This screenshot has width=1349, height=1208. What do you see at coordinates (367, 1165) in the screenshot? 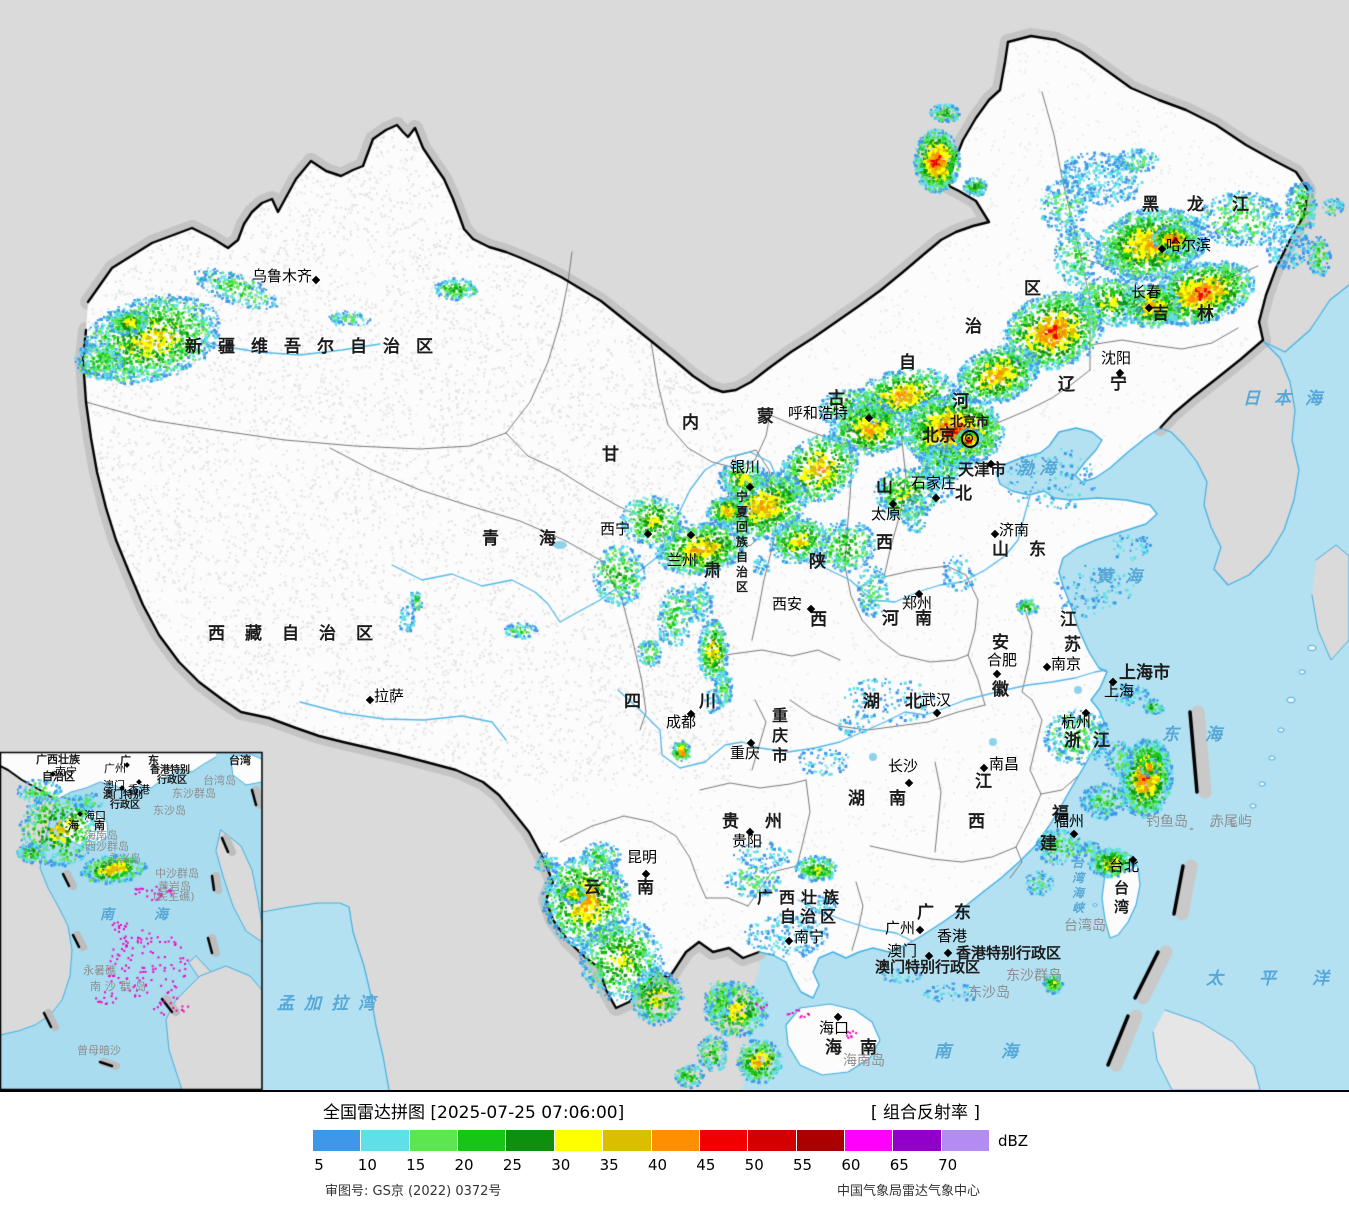
I see `colorbar-tick: 10` at bounding box center [367, 1165].